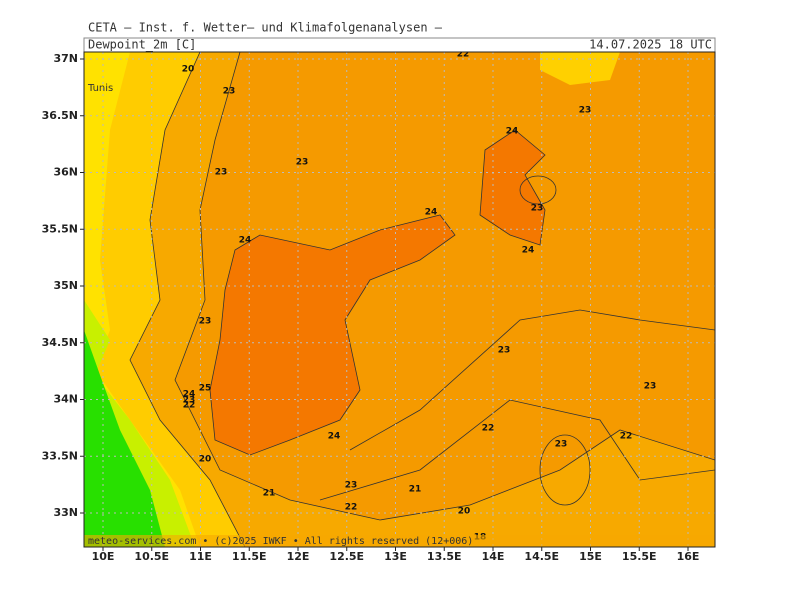 This screenshot has width=800, height=600. I want to click on lat-label: 33N, so click(65, 512).